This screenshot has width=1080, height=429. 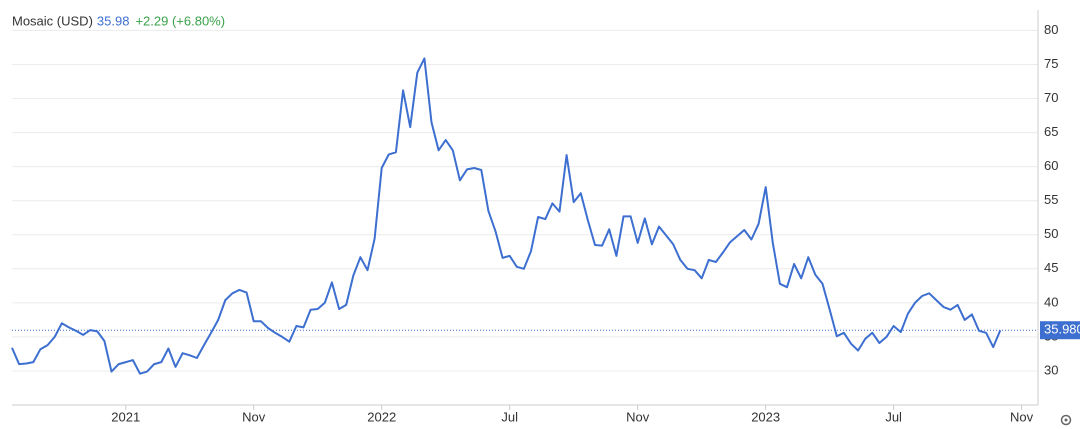 What do you see at coordinates (1051, 233) in the screenshot?
I see `y-tick-label: 50` at bounding box center [1051, 233].